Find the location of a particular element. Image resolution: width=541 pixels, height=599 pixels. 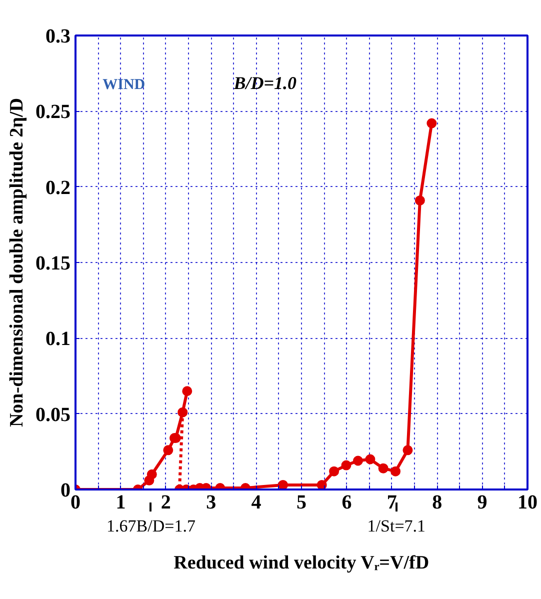

x-tick-label: 6 is located at coordinates (347, 503).